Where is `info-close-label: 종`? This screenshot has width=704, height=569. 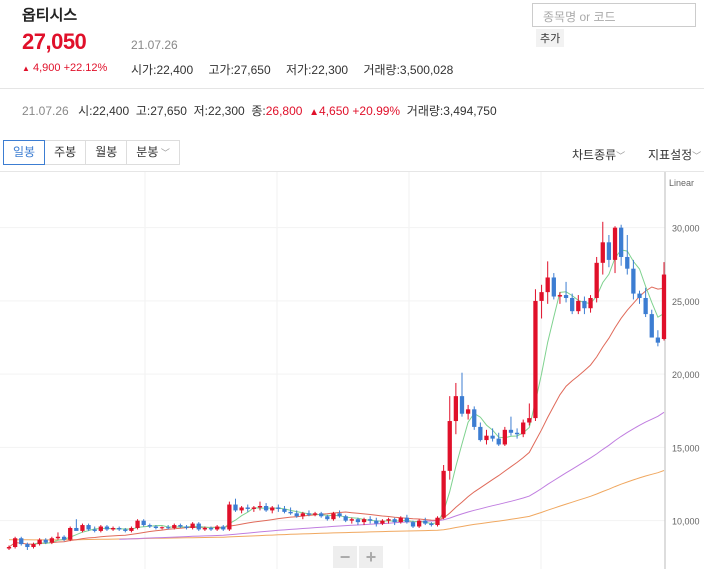
info-close-label: 종 is located at coordinates (257, 111).